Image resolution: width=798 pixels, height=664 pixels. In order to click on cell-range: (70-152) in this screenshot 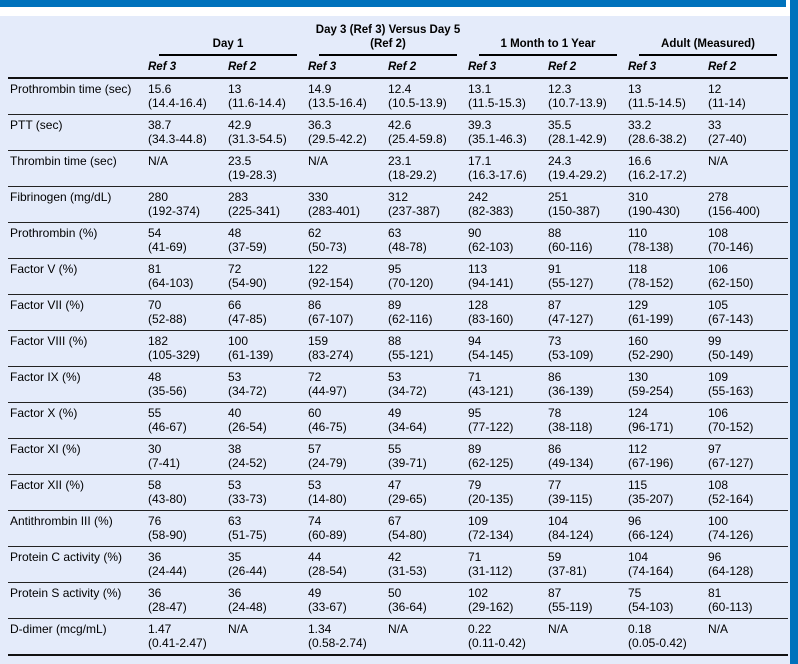, I will do `click(731, 427)`.